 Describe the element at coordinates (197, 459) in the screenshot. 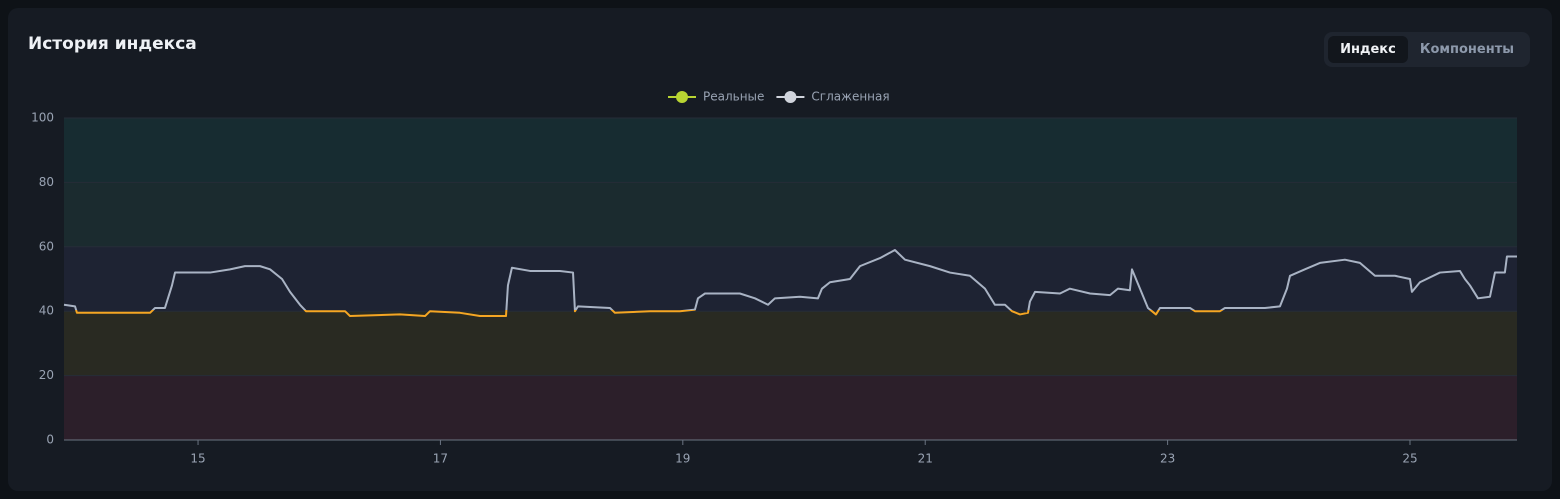

I see `x-tick-label: 15` at that location.